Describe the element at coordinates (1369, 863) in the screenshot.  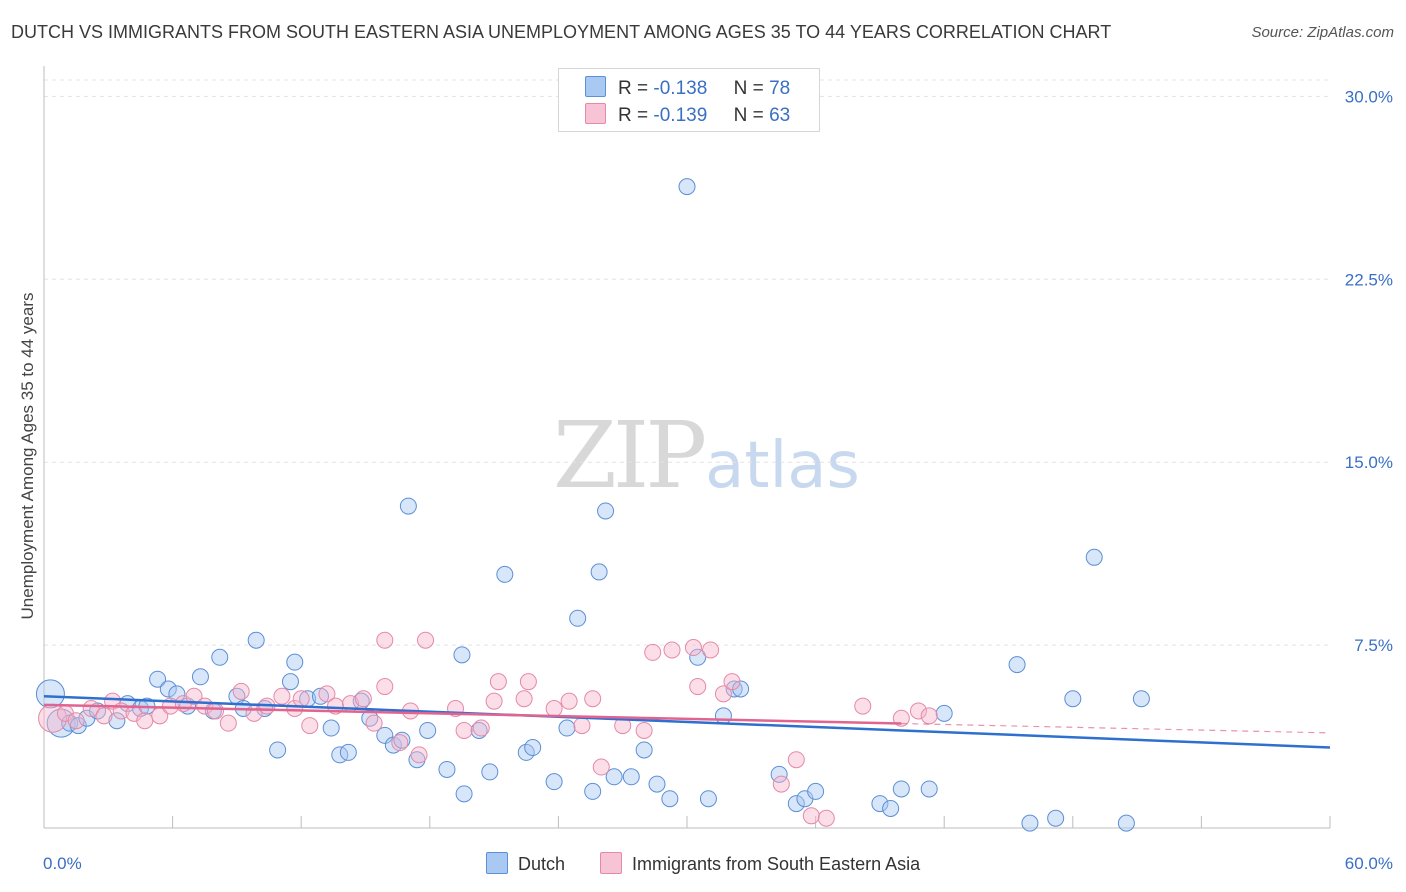
I see `x-tick-label-max: 60.0%` at that location.